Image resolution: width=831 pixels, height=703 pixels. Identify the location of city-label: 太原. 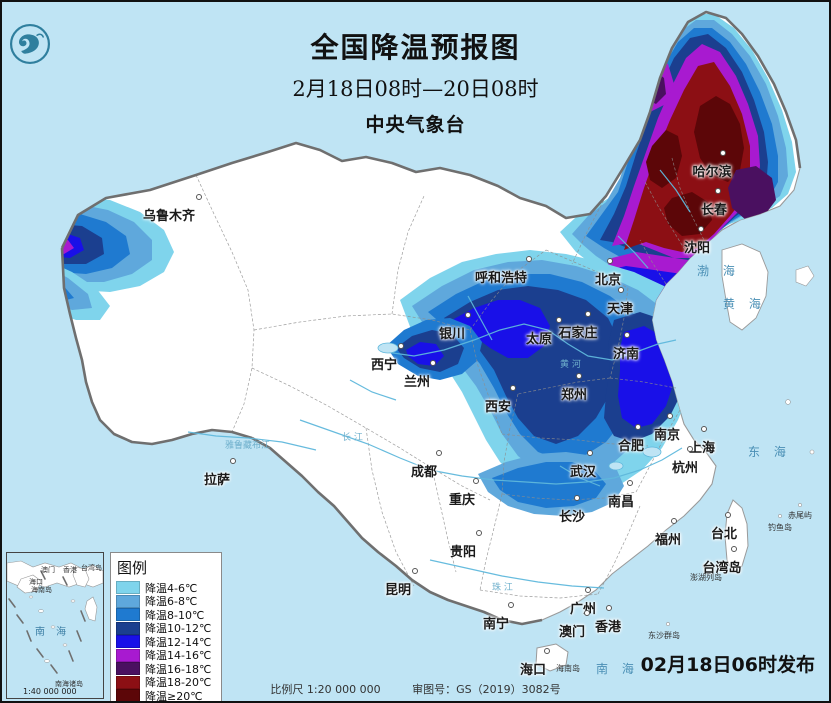
(539, 339).